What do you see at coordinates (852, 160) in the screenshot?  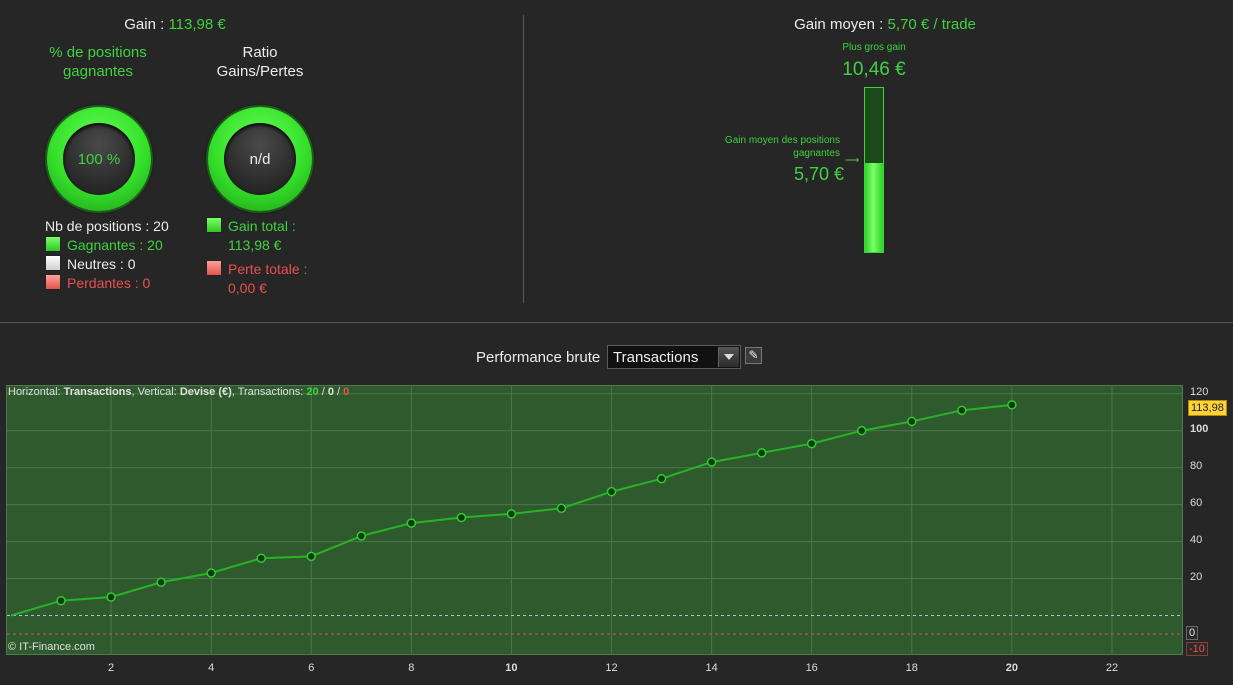 I see `arrow-right-icon: ⟶` at bounding box center [852, 160].